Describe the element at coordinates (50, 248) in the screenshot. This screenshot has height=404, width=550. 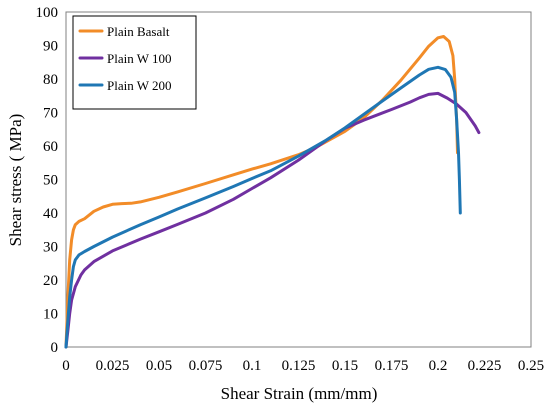
I see `y-tick-label: 30` at that location.